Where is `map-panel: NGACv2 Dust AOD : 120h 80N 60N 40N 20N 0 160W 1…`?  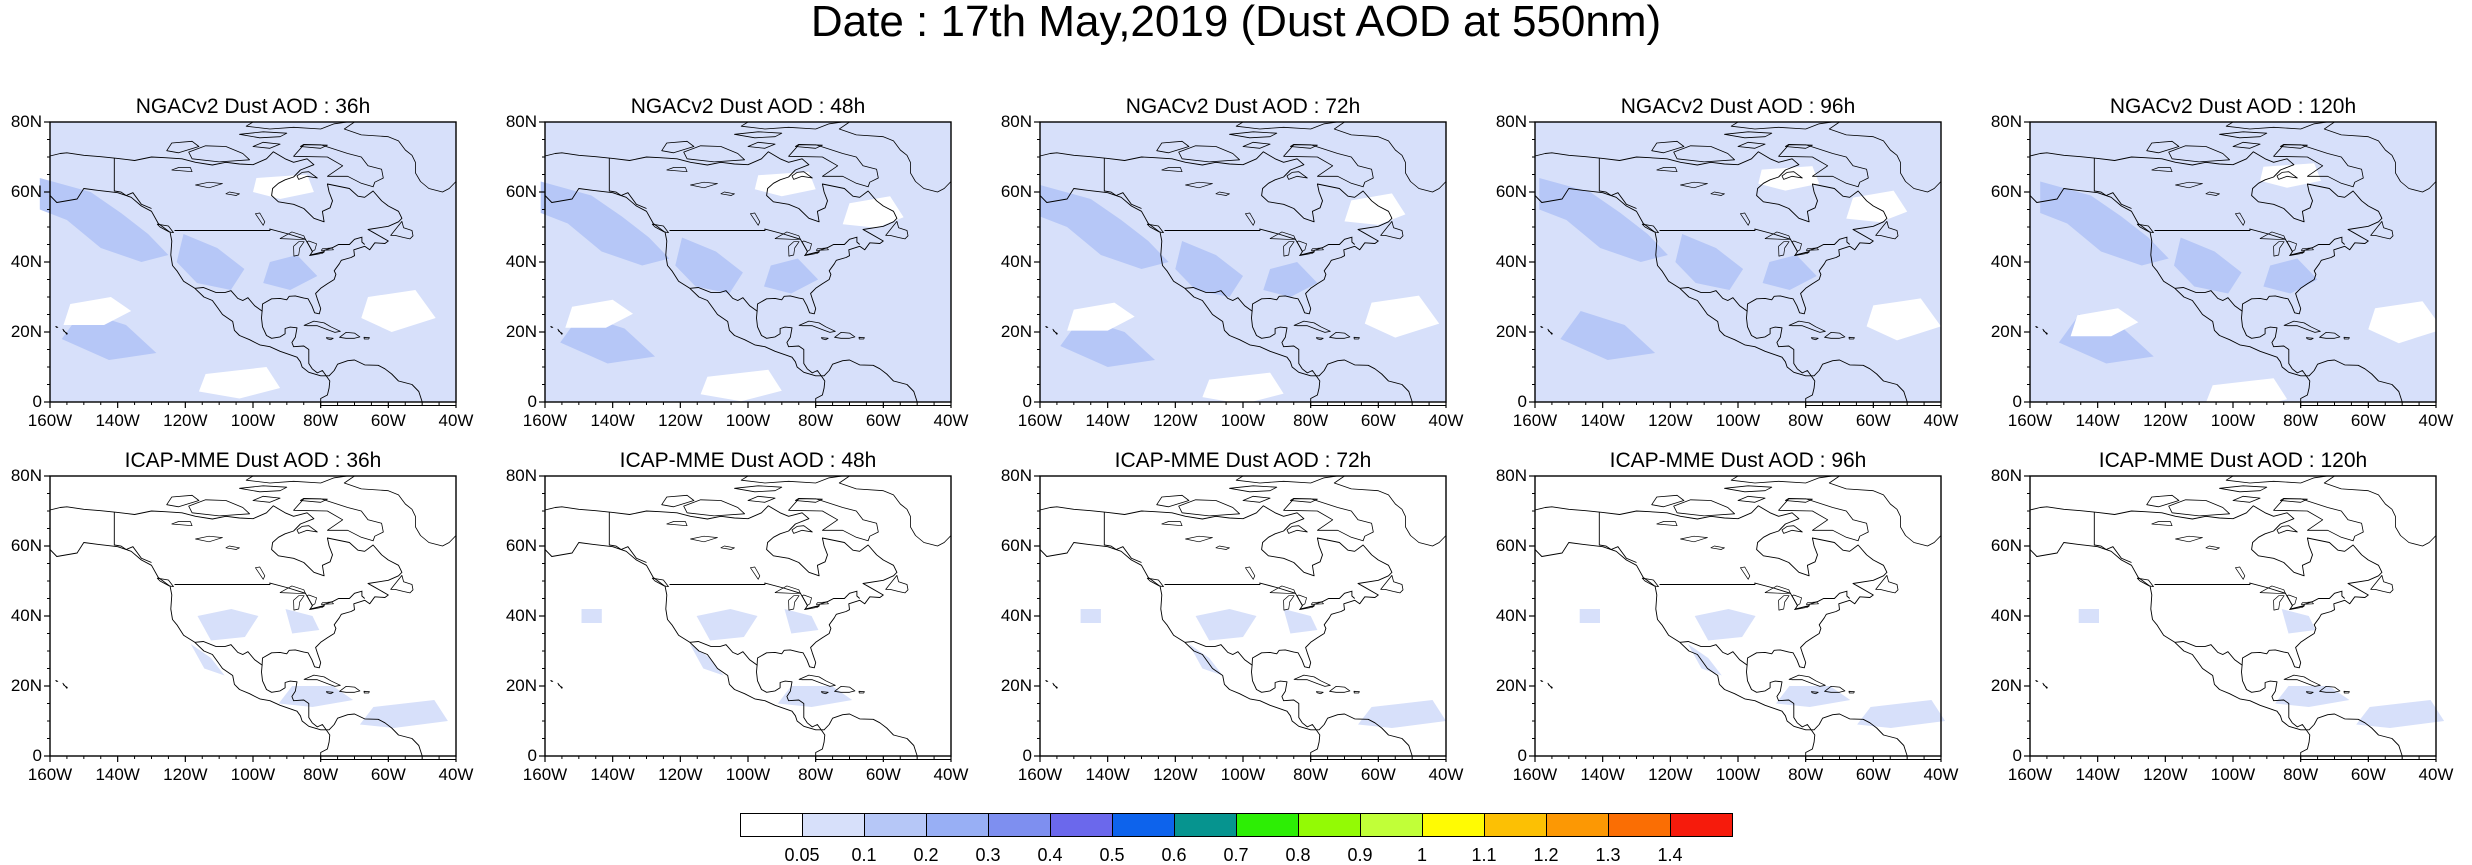
map-panel: NGACv2 Dust AOD : 120h 80N 60N 40N 20N 0 160W 1… is located at coordinates (2222, 263).